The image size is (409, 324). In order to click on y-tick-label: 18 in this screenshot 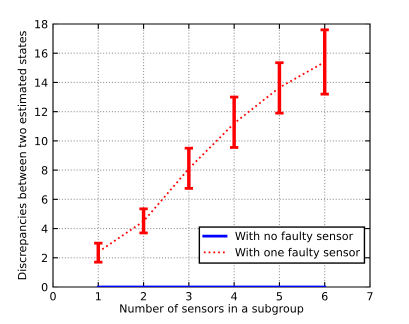, I will do `click(41, 24)`.